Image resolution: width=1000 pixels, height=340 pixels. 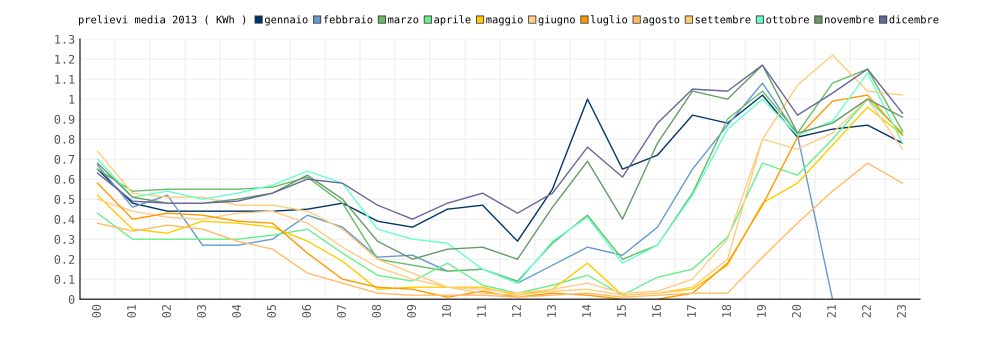 I want to click on x-tick-label: 21, so click(x=831, y=311).